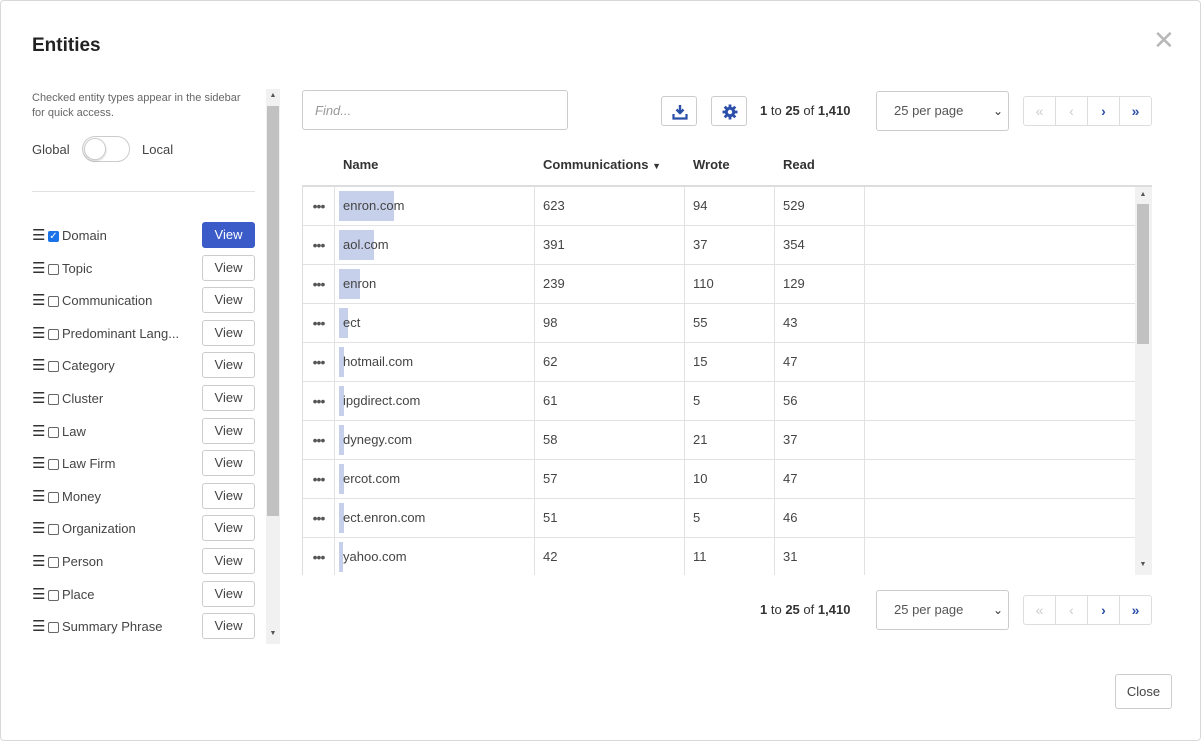 This screenshot has width=1201, height=741. What do you see at coordinates (435, 206) in the screenshot?
I see `name-cell: enron.com` at bounding box center [435, 206].